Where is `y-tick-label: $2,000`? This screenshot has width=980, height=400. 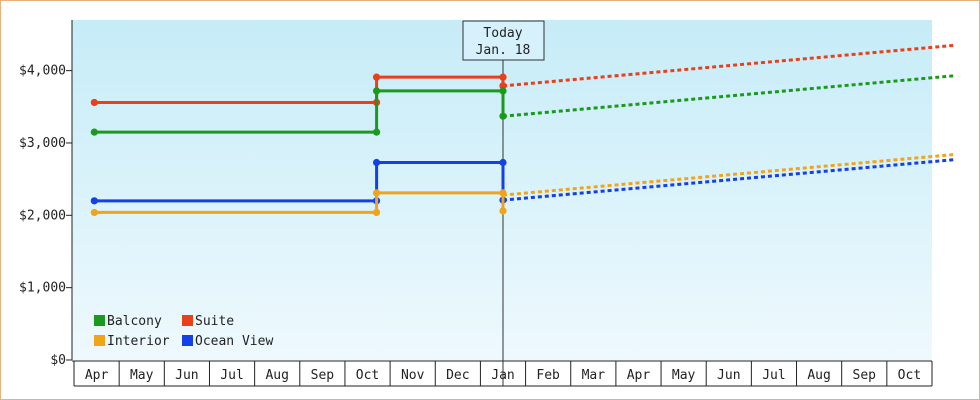
y-tick-label: $2,000 is located at coordinates (42, 215).